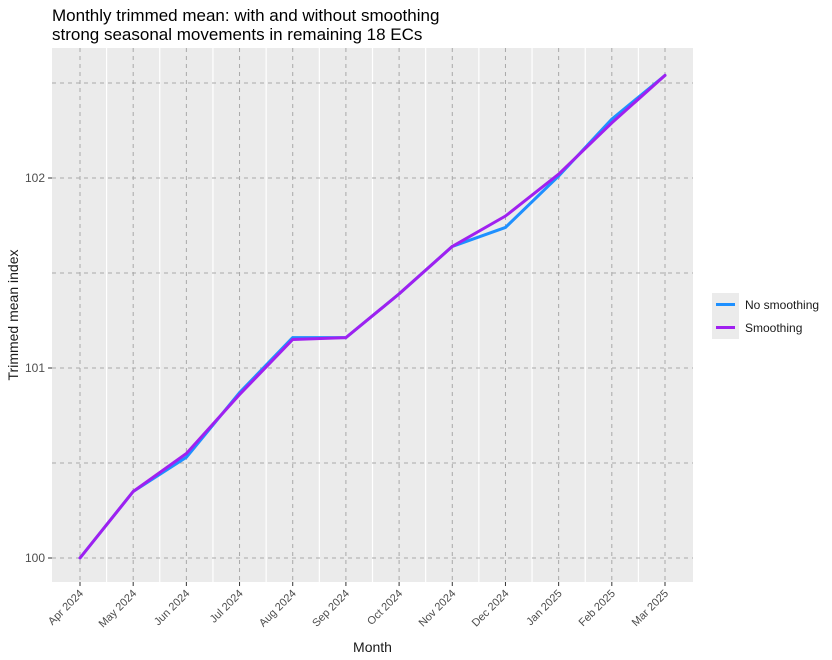  I want to click on legend-label: Smoothing, so click(774, 327).